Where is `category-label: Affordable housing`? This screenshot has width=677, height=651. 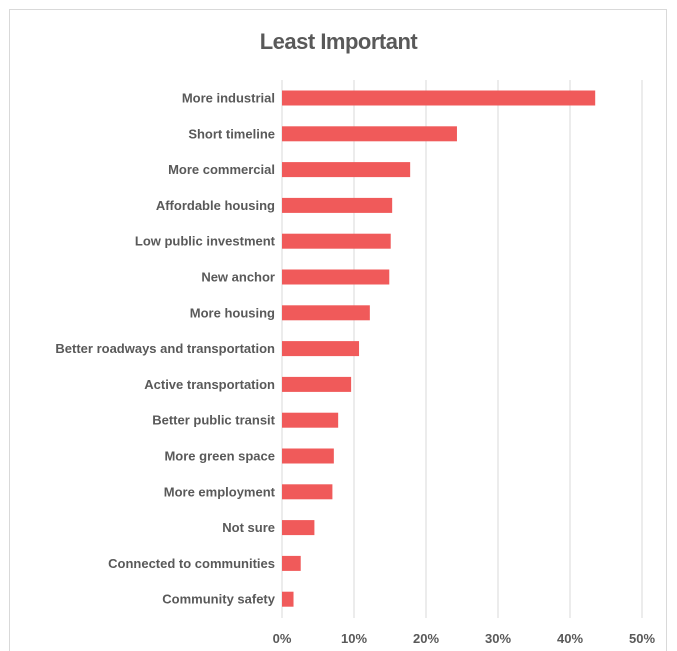 category-label: Affordable housing is located at coordinates (215, 205).